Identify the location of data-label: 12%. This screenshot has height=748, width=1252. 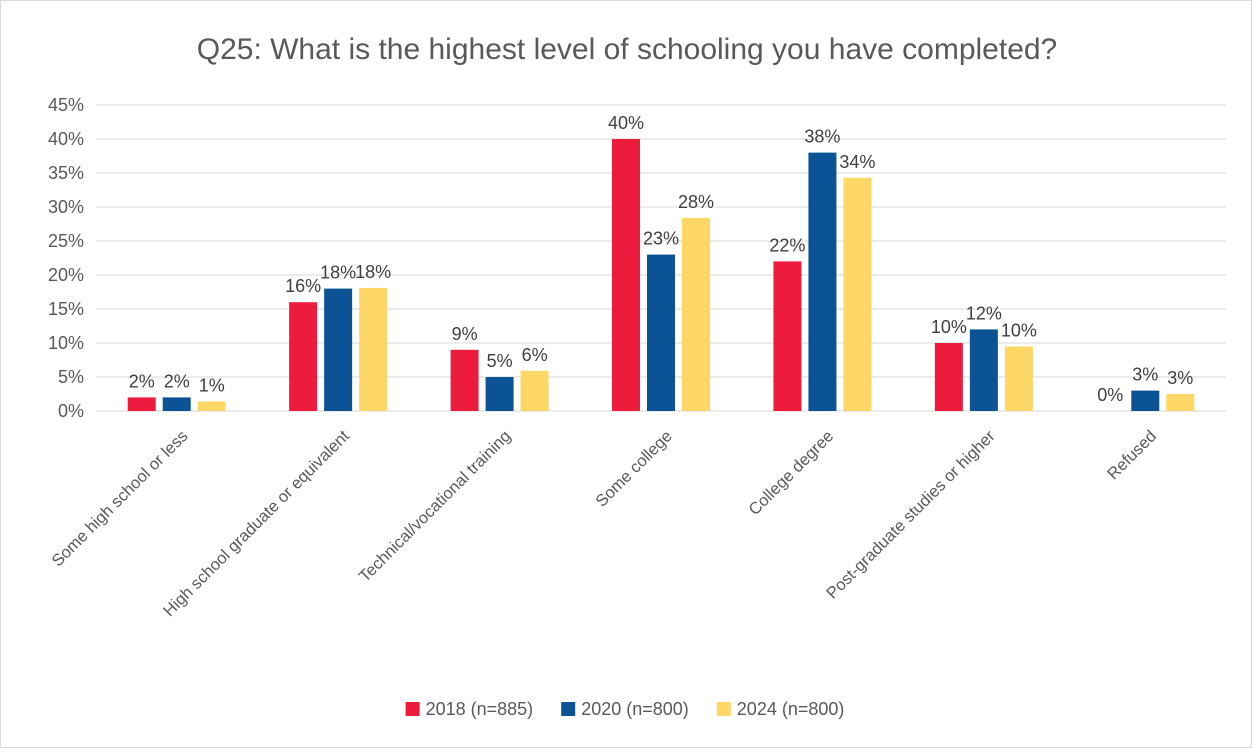
(984, 313).